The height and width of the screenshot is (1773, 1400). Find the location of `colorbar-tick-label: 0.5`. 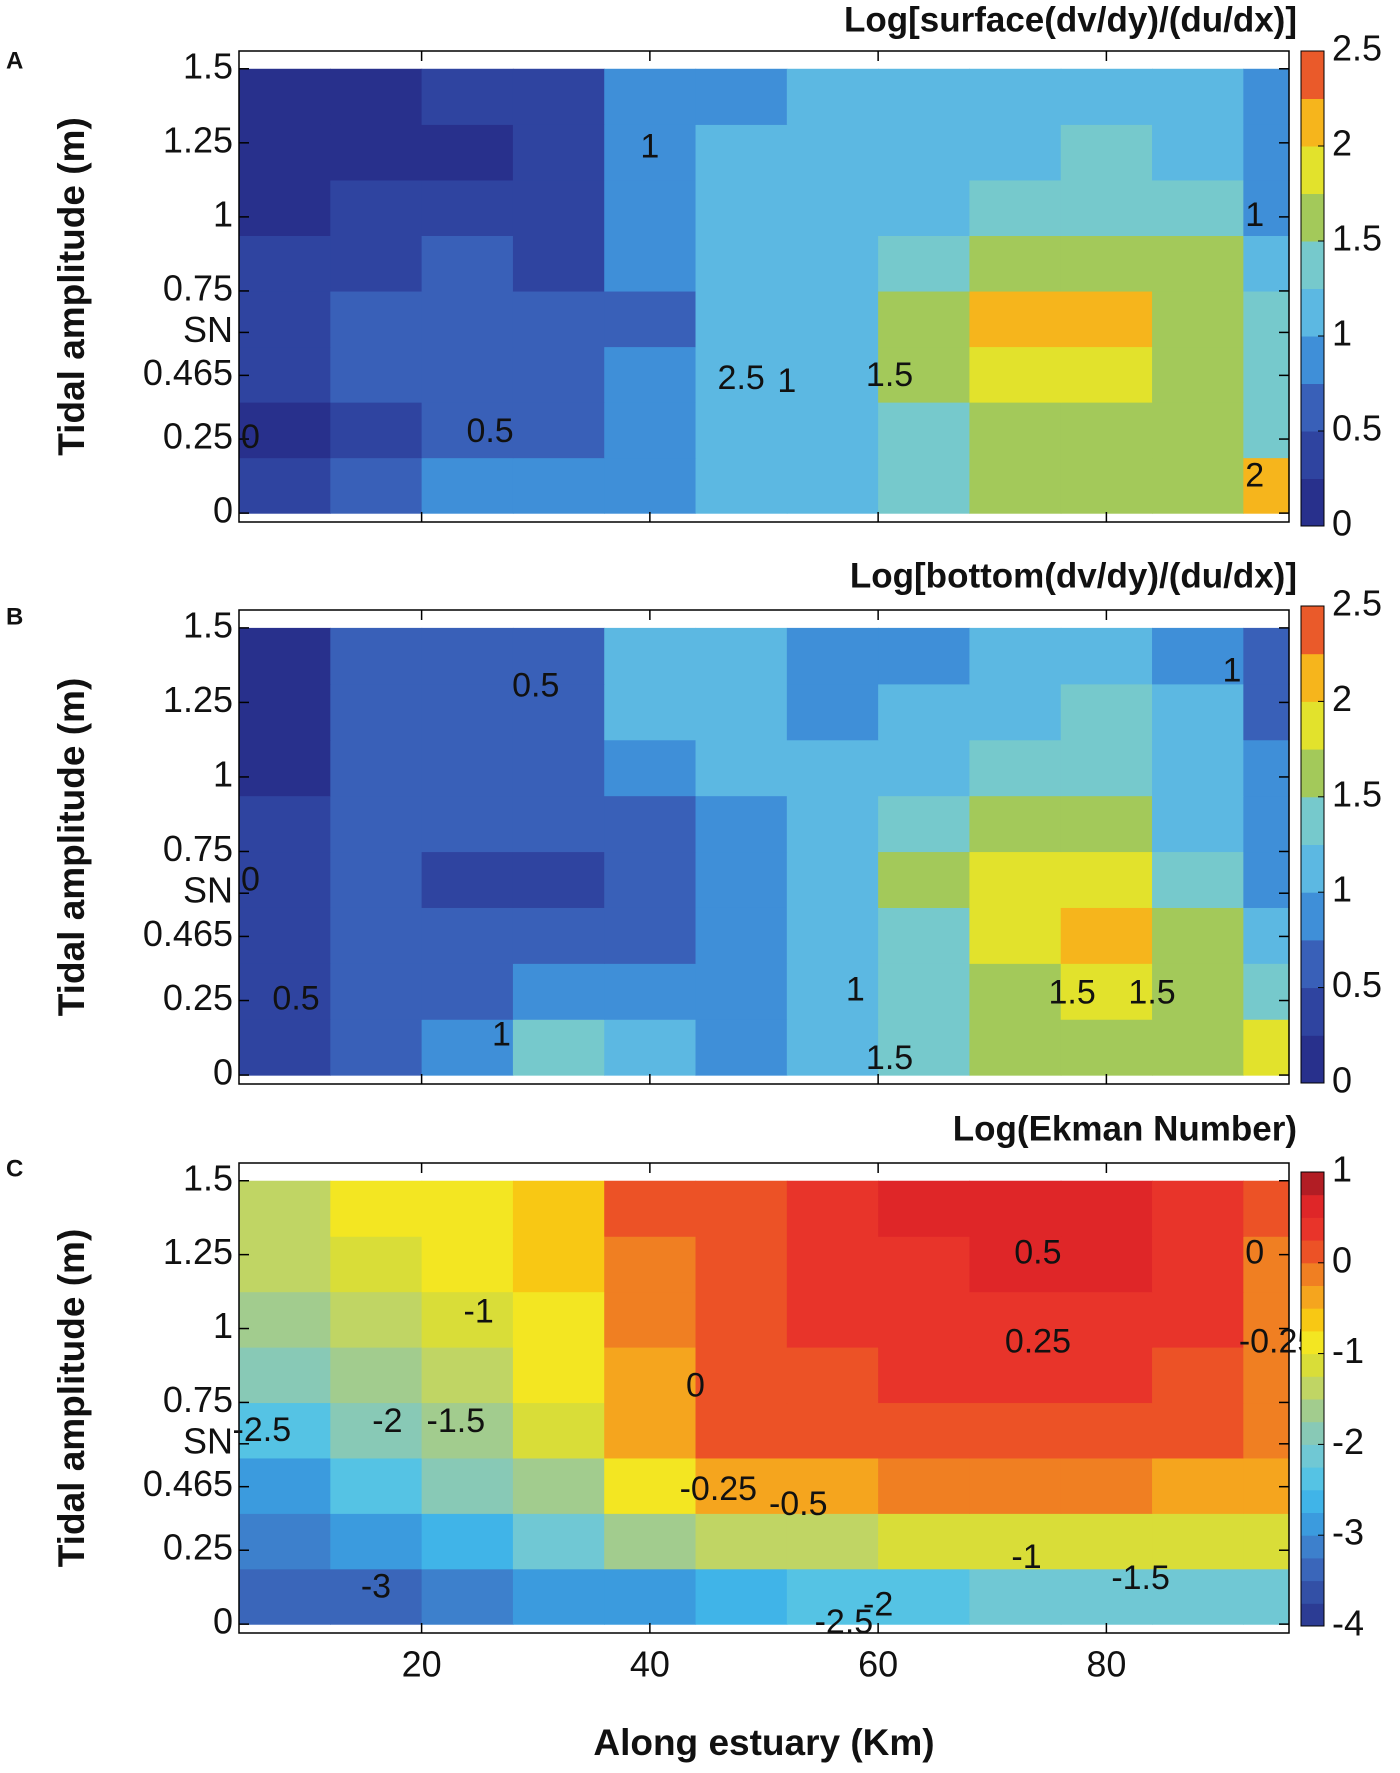

colorbar-tick-label: 0.5 is located at coordinates (1357, 428).